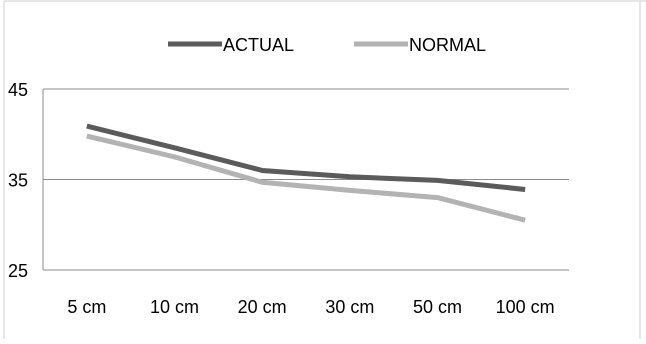 Image resolution: width=646 pixels, height=344 pixels. What do you see at coordinates (349, 307) in the screenshot?
I see `x-tick-label: 30 cm` at bounding box center [349, 307].